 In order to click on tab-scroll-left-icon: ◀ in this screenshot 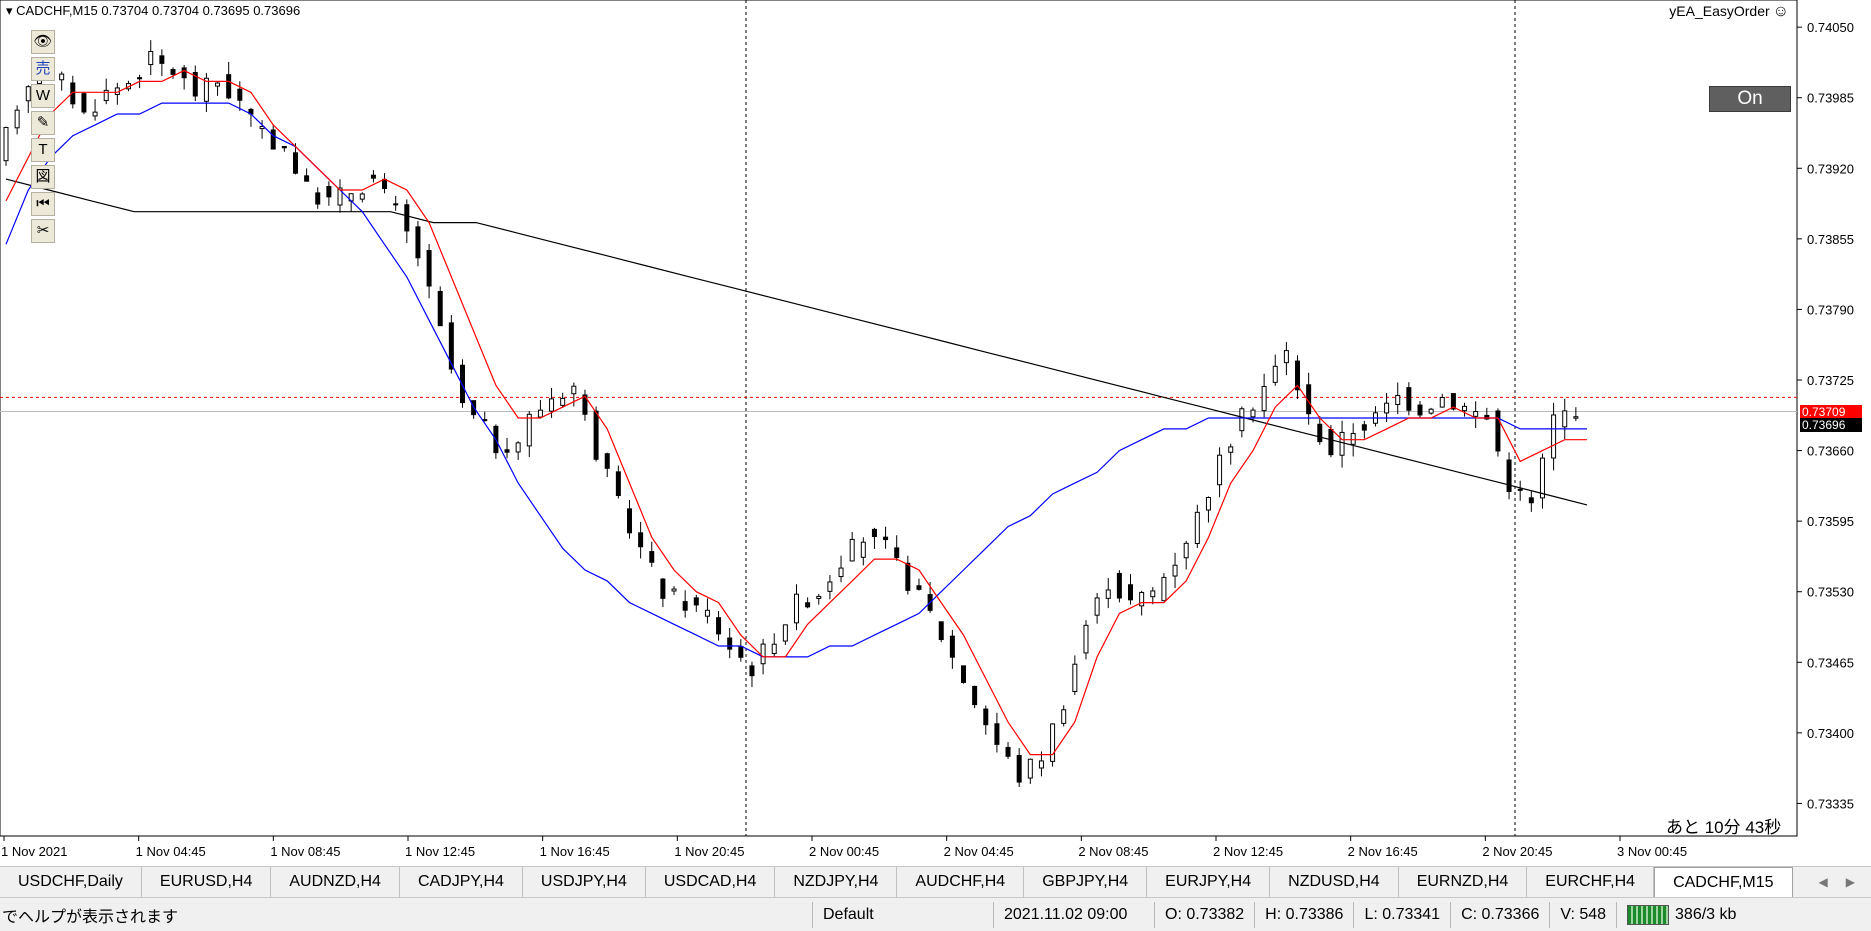, I will do `click(1823, 882)`.